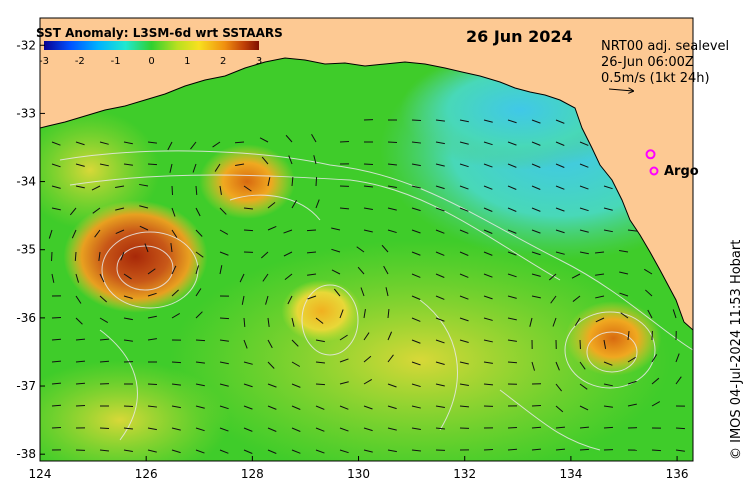 The image size is (750, 496). I want to click on x-axis-ticks: 124 126 128 130 132 134 136, so click(359, 468).